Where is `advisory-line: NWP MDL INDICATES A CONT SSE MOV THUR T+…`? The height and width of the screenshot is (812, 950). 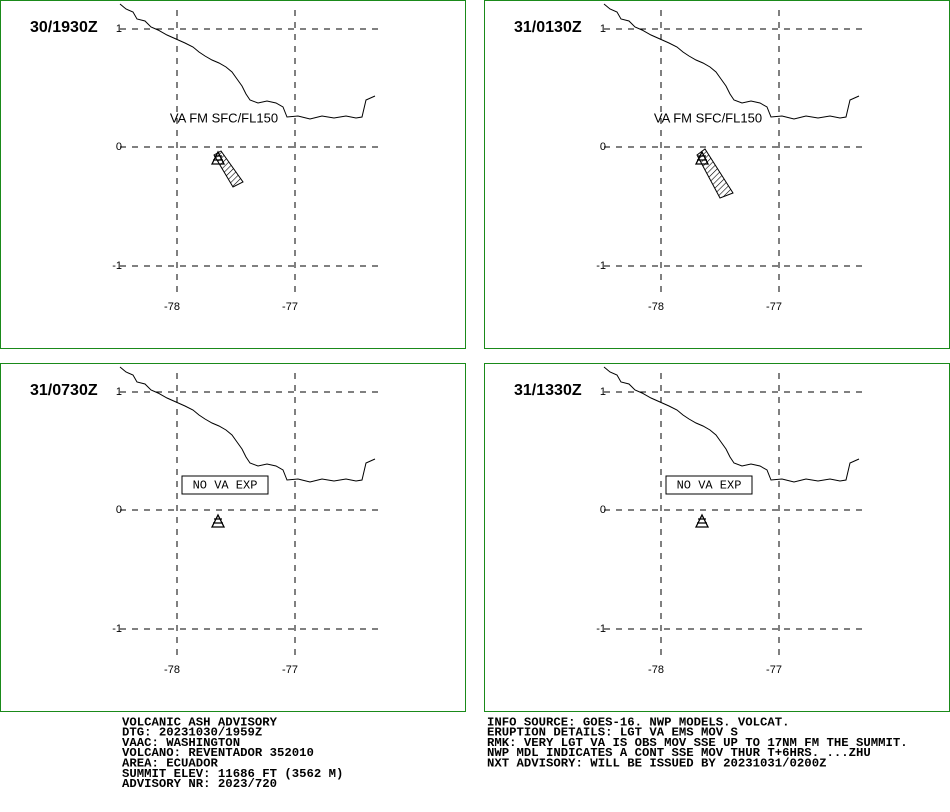 advisory-line: NWP MDL INDICATES A CONT SSE MOV THUR T+… is located at coordinates (679, 753).